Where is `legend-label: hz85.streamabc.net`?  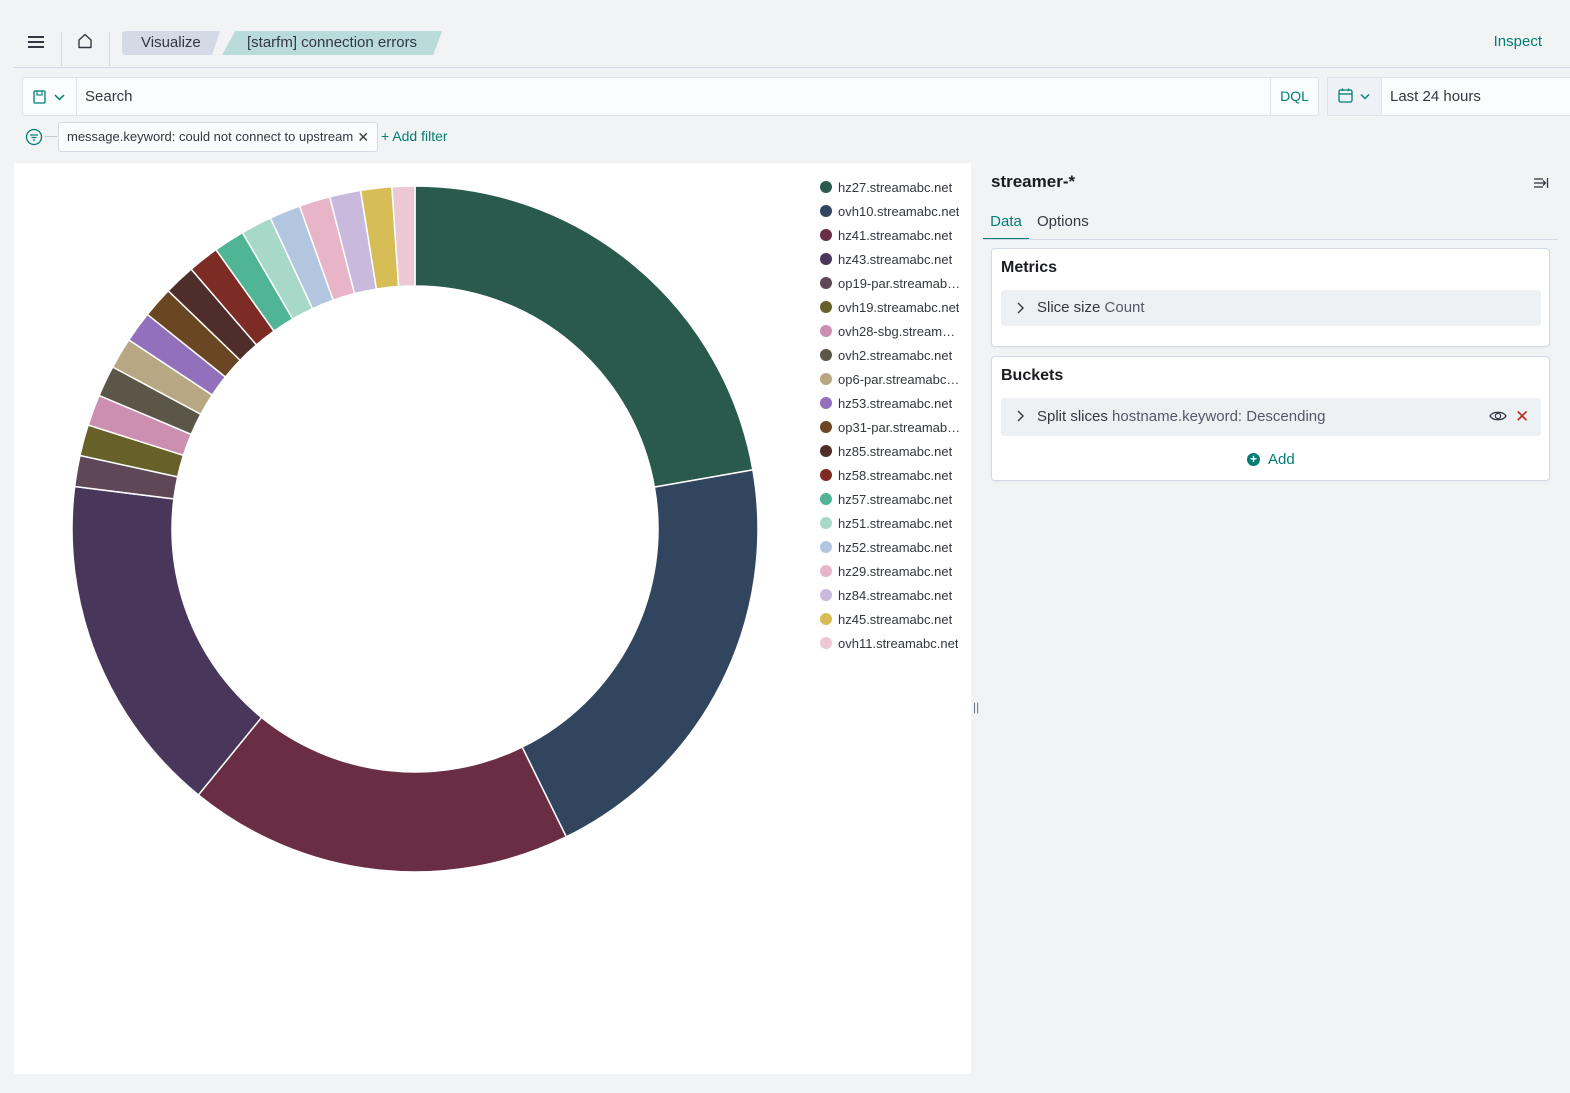 legend-label: hz85.streamabc.net is located at coordinates (895, 451).